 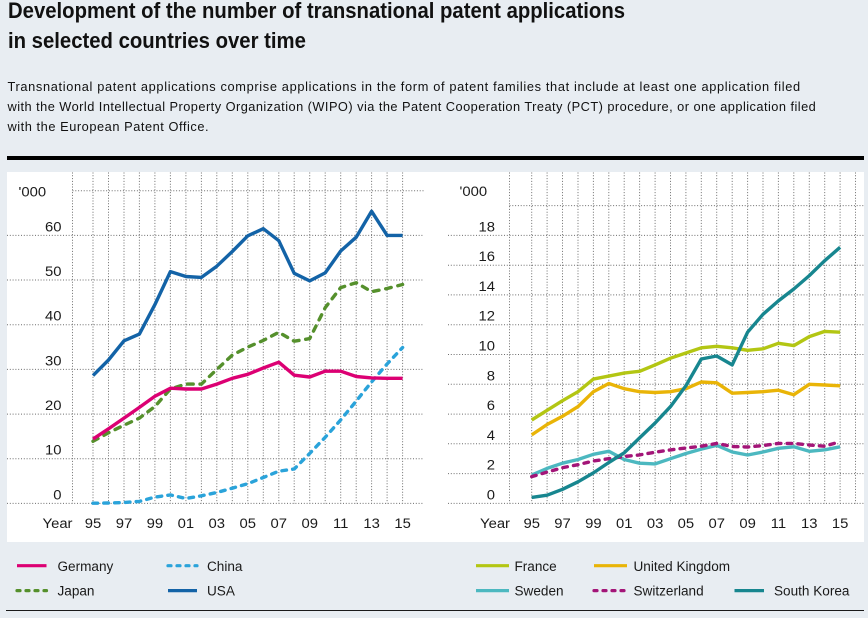 I want to click on svg-text: United Kingdom, so click(x=682, y=566).